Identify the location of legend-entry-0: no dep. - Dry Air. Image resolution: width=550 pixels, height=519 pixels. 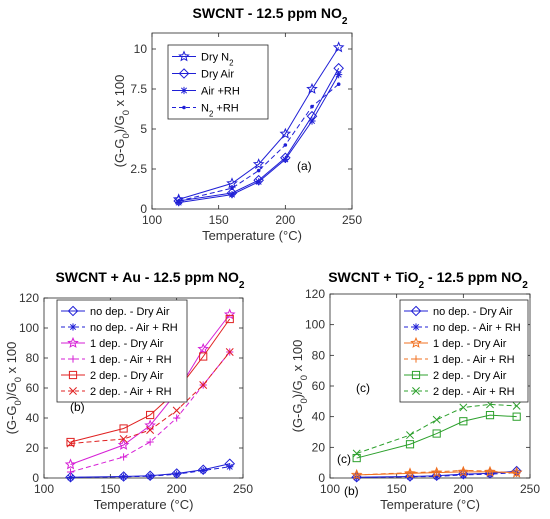
(473, 312).